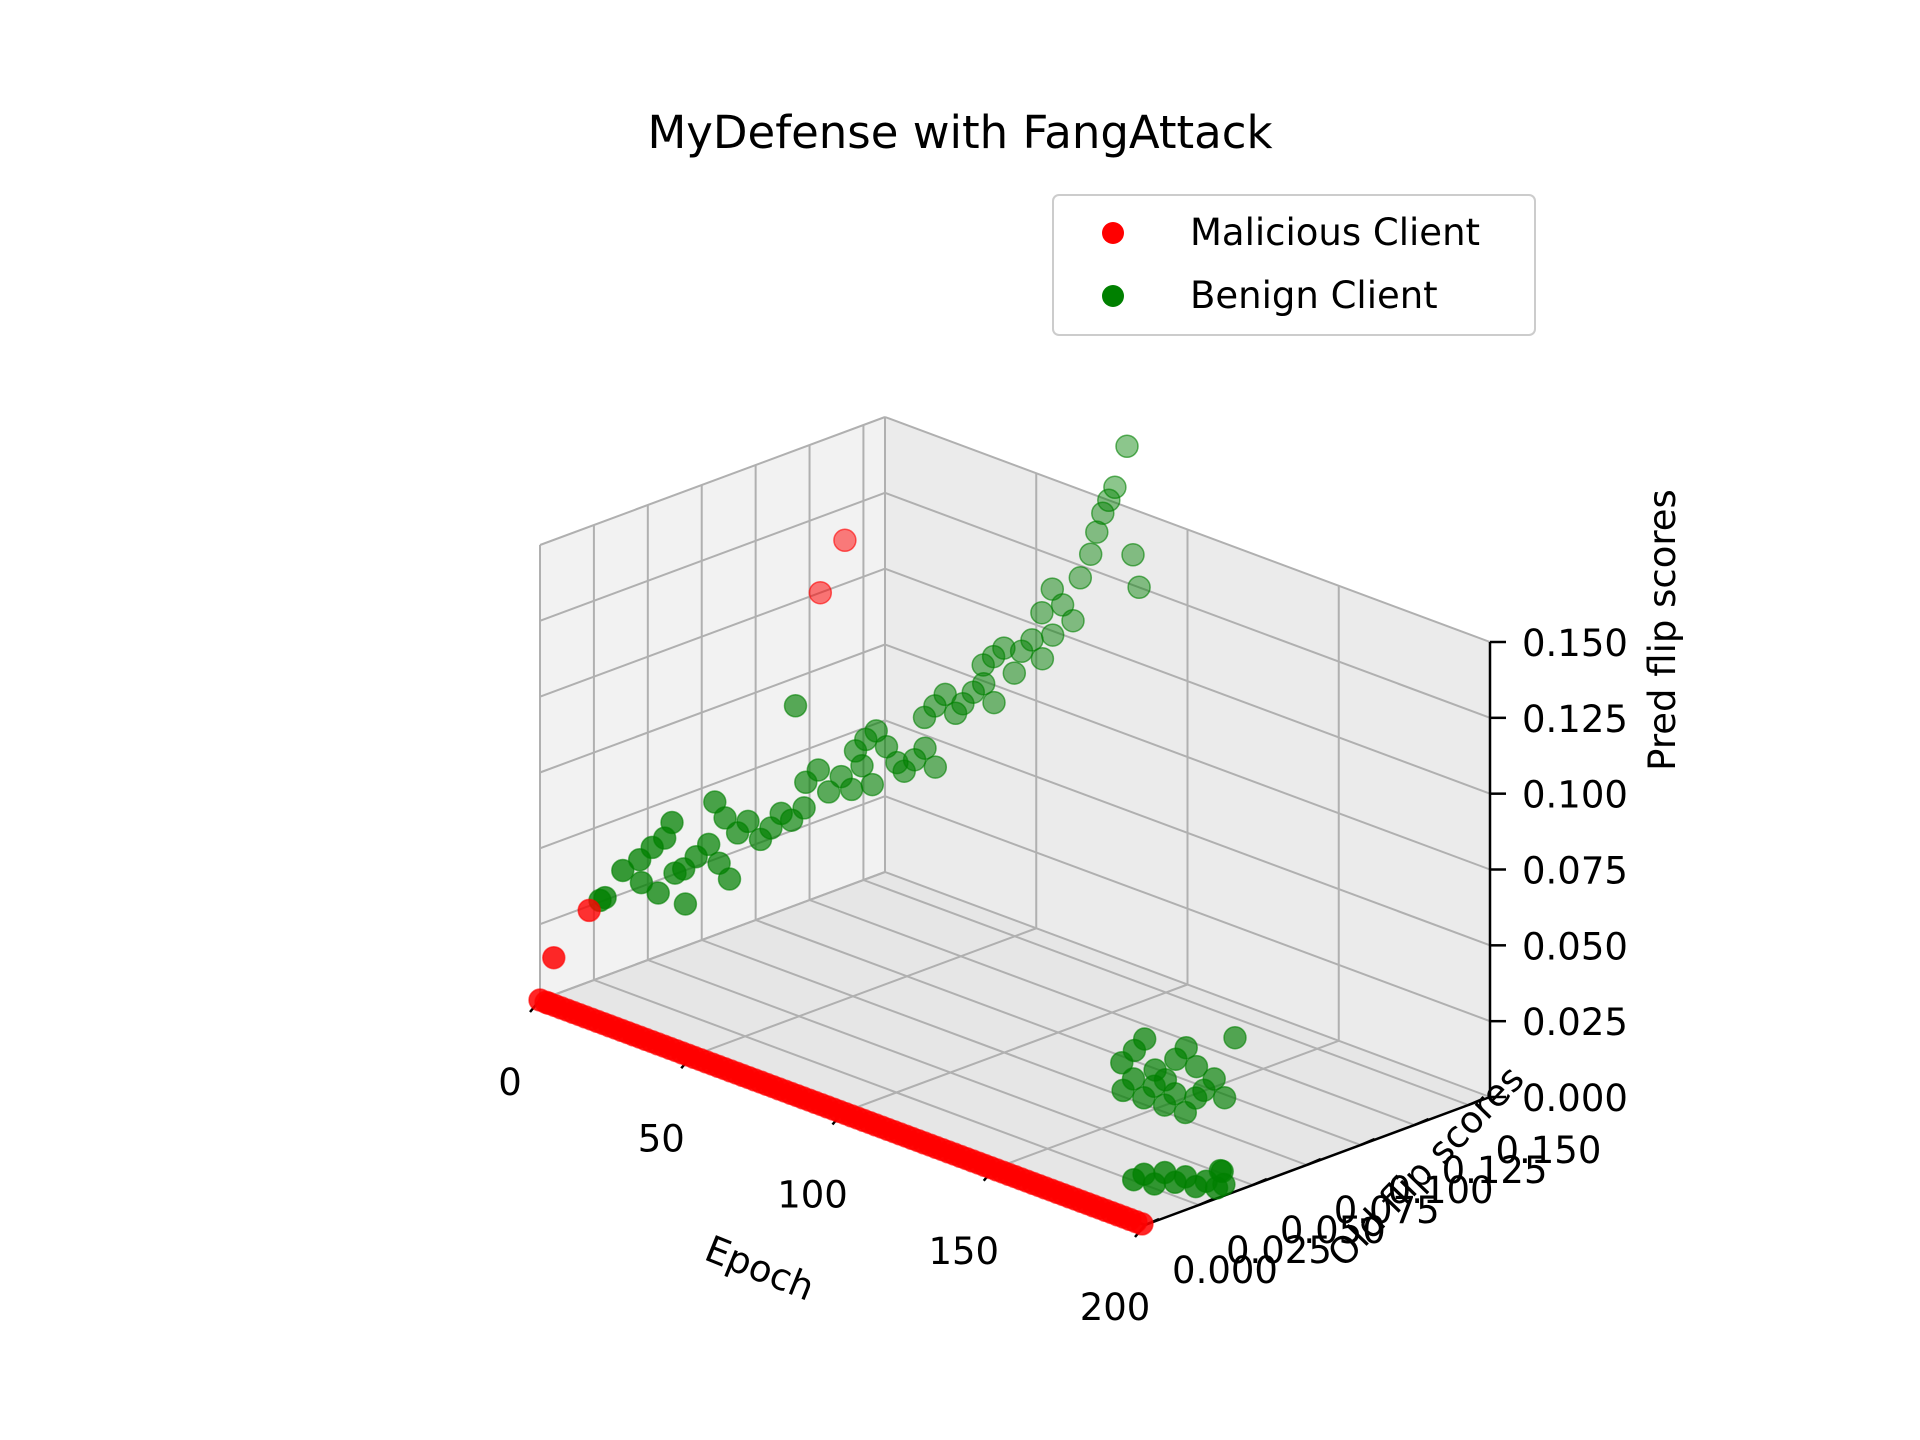 The width and height of the screenshot is (1920, 1440). I want to click on z-tick-label: 0.025, so click(1575, 1022).